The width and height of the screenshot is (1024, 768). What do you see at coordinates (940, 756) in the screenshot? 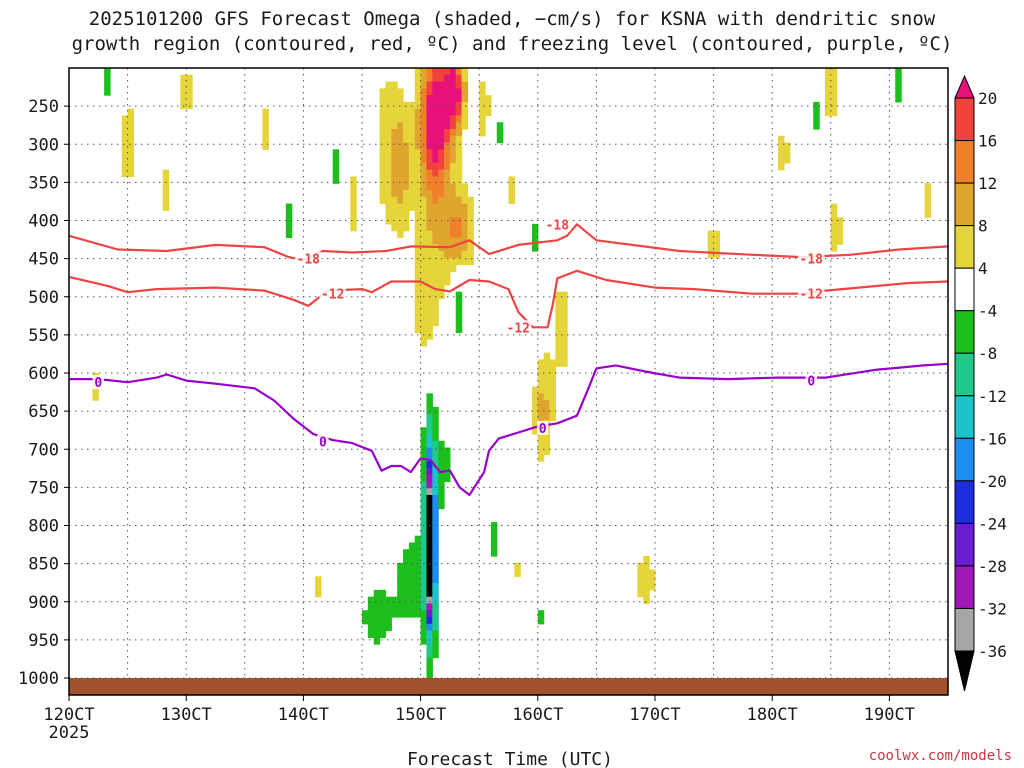
I see `credit-text: coolwx.com/models` at bounding box center [940, 756].